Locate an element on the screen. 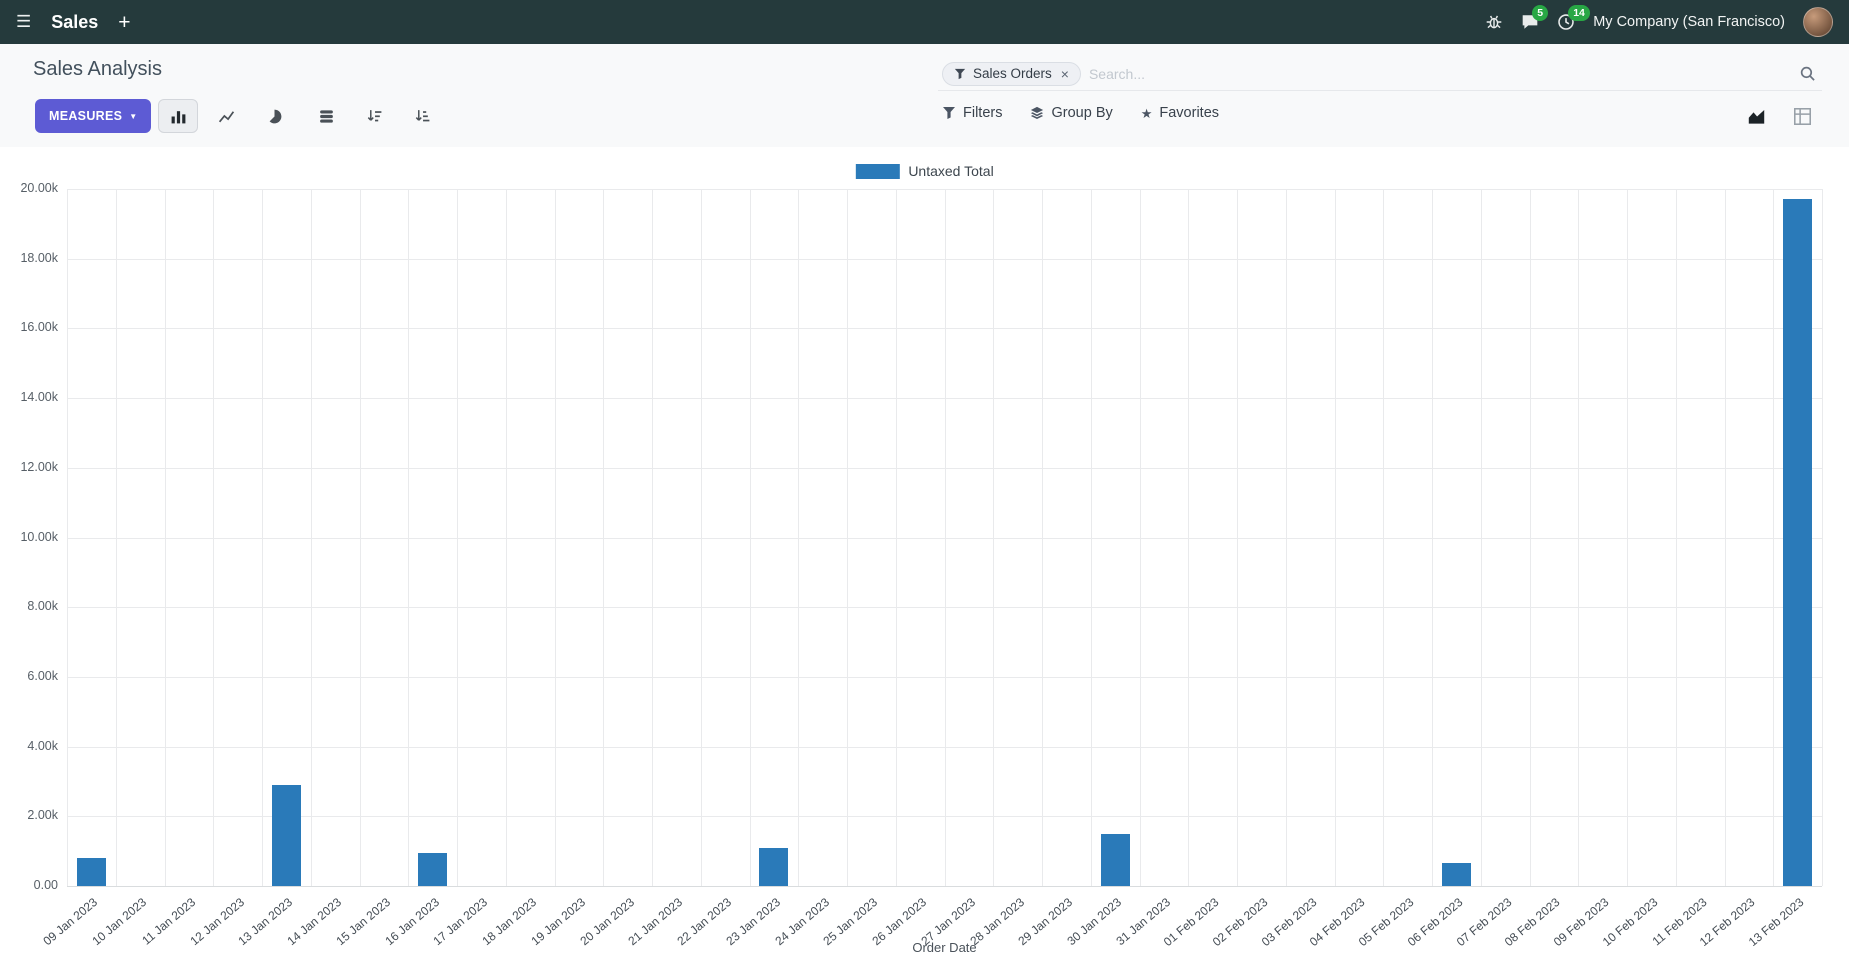 The image size is (1849, 958). graph-view-button is located at coordinates (1756, 116).